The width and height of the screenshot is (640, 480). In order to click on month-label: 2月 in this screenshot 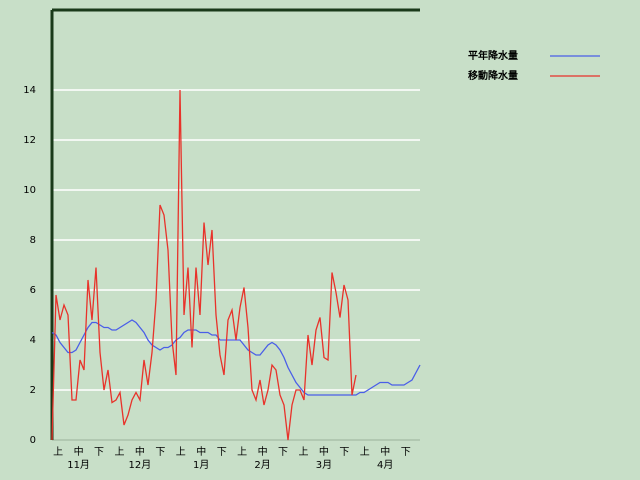, I will do `click(262, 465)`.